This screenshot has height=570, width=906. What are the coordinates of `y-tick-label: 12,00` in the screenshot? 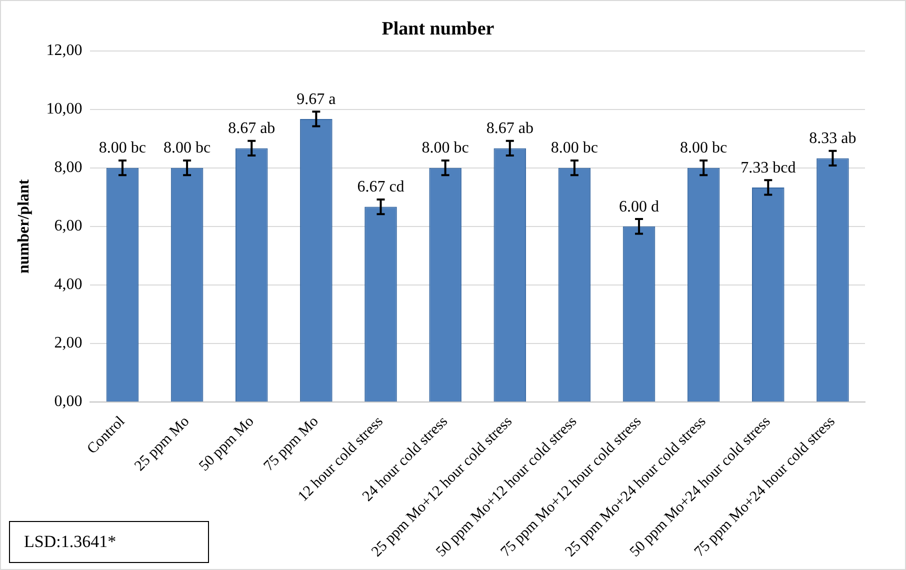 It's located at (64, 51).